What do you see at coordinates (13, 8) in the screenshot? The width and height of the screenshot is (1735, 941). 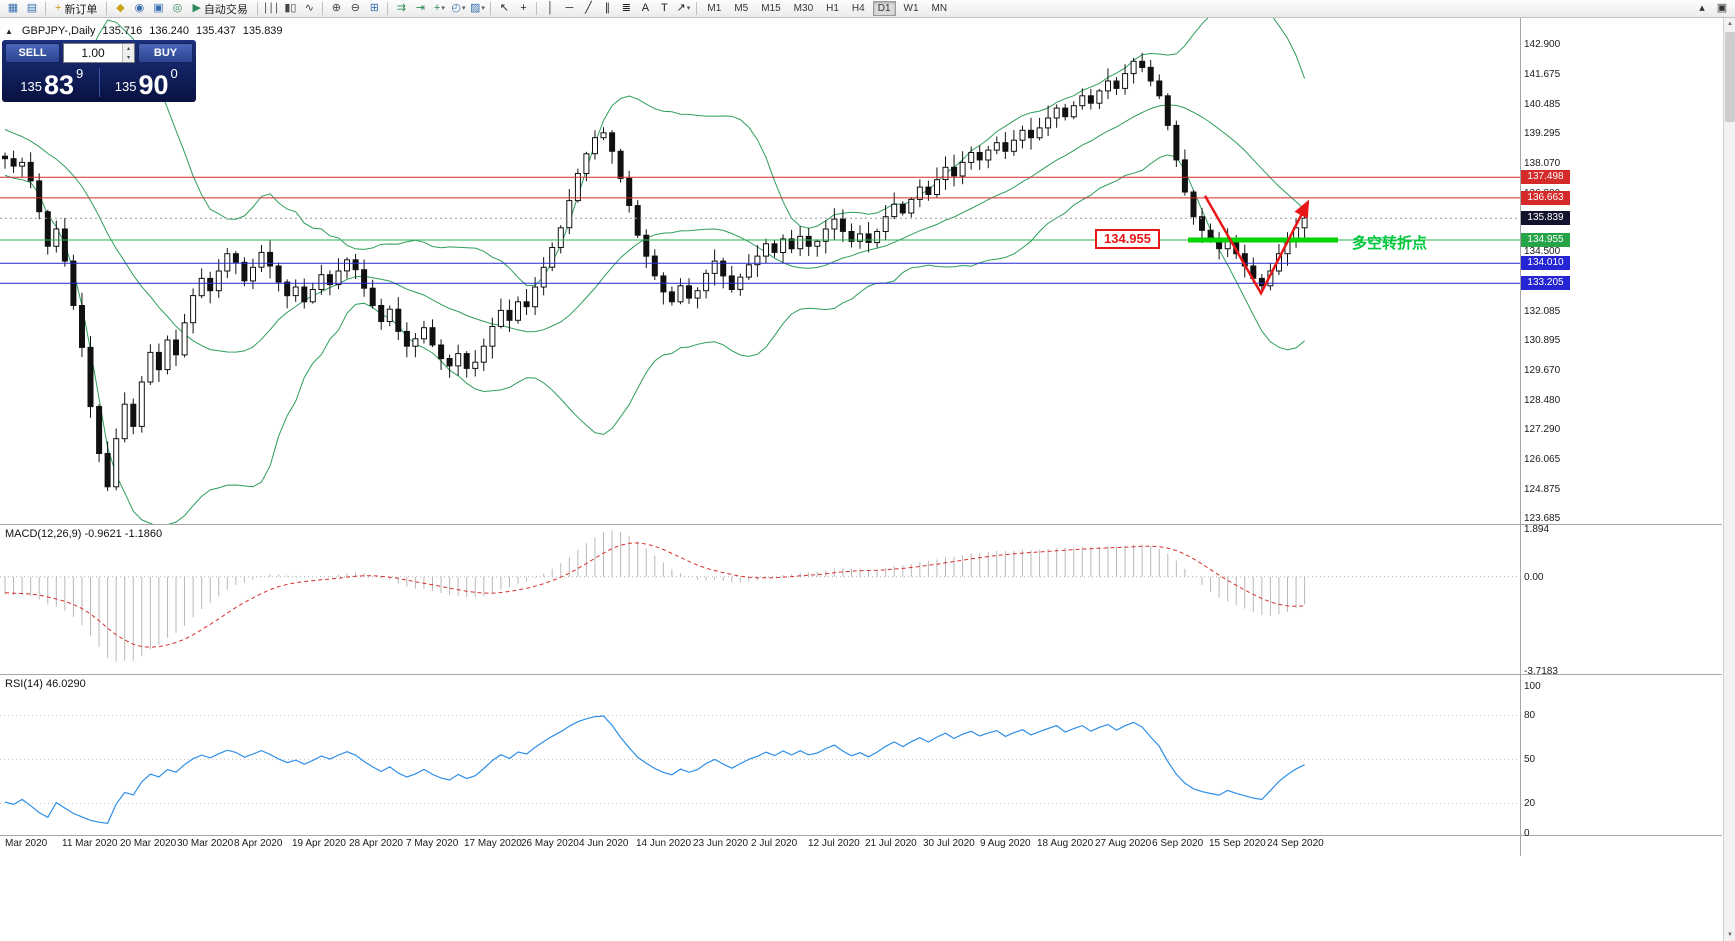 I see `new-chart-icon: ▦` at bounding box center [13, 8].